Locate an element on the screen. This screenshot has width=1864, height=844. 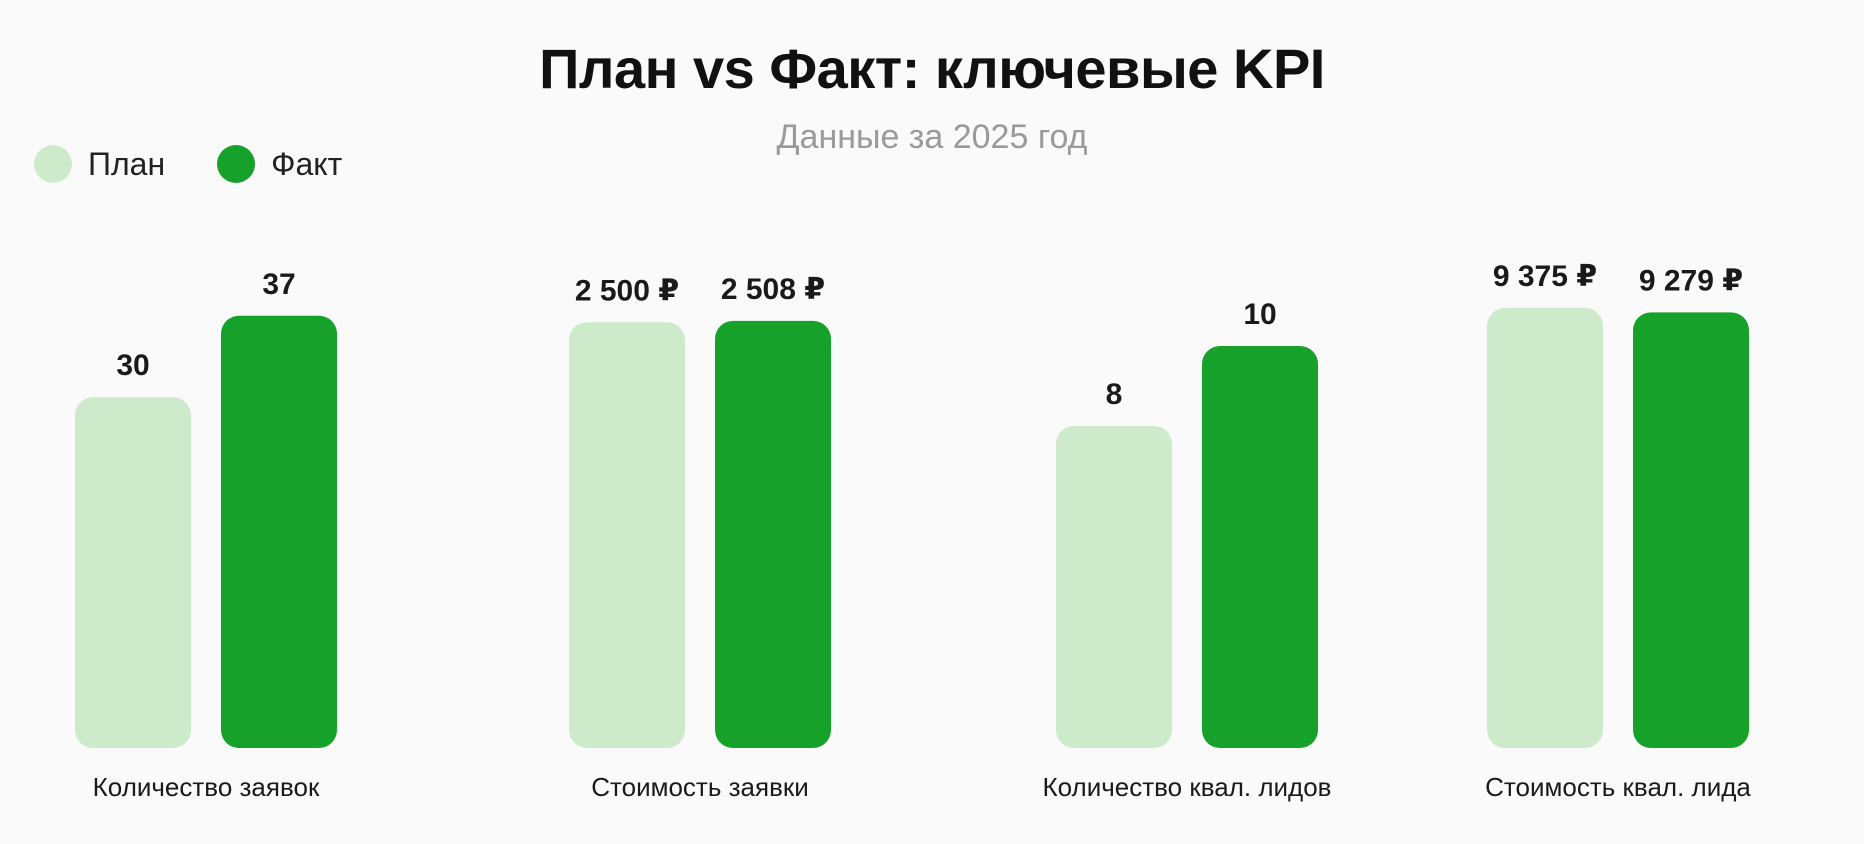
bar-group-request-cost: 2 500 ₽ 2 508 ₽ Стоимость заявки is located at coordinates (700, 537).